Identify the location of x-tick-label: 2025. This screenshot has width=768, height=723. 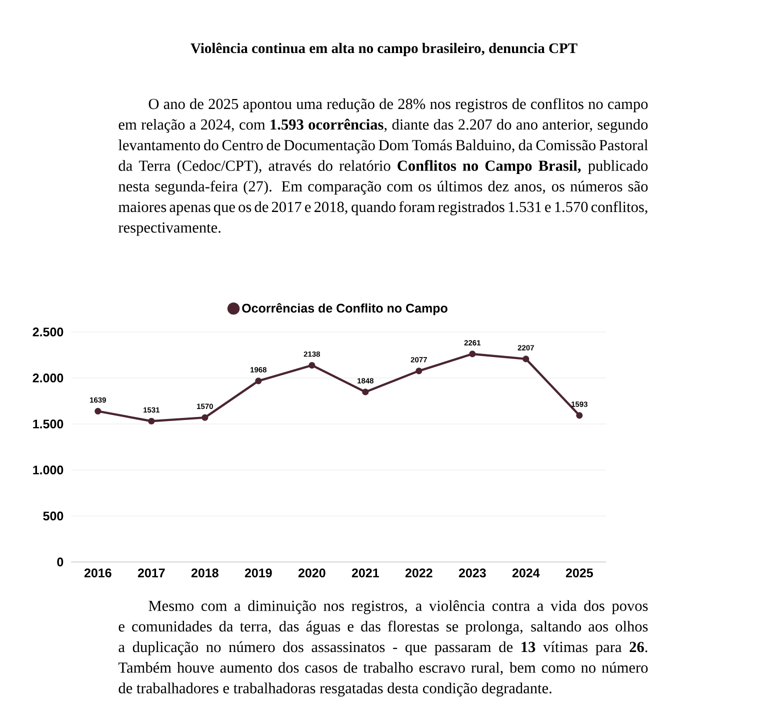
(579, 573).